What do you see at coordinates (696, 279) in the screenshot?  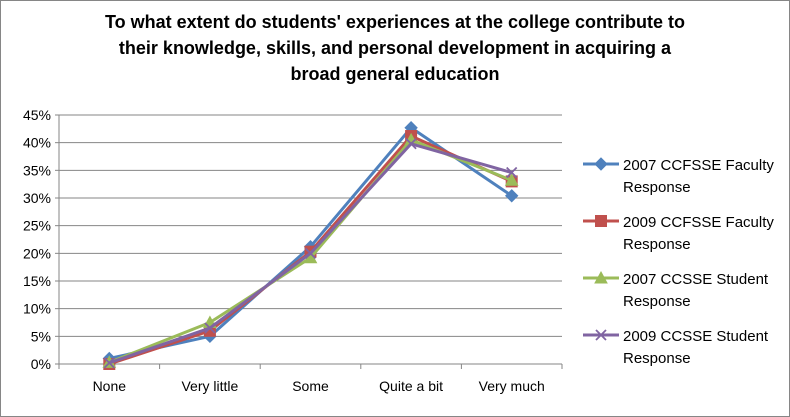 I see `legend-label: 2007 CCSSE Student` at bounding box center [696, 279].